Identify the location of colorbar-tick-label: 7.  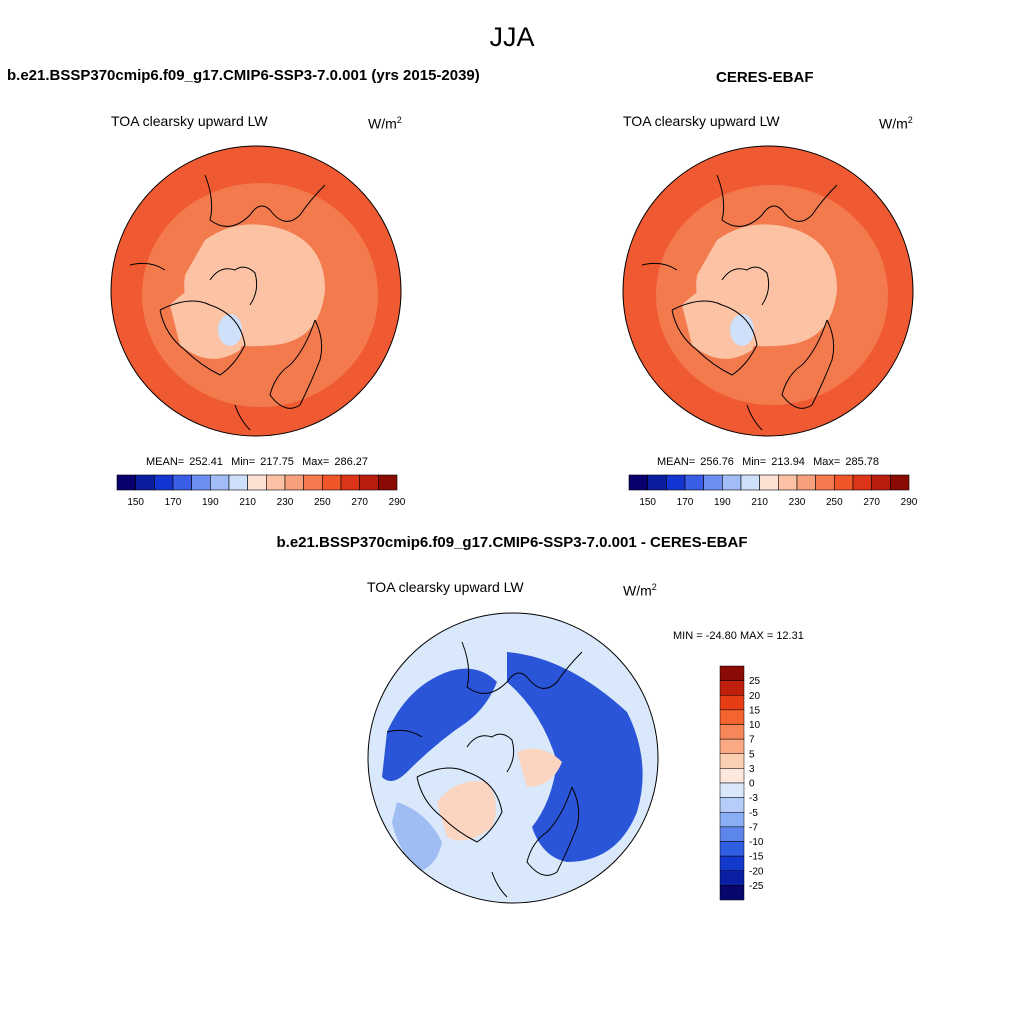
(752, 740).